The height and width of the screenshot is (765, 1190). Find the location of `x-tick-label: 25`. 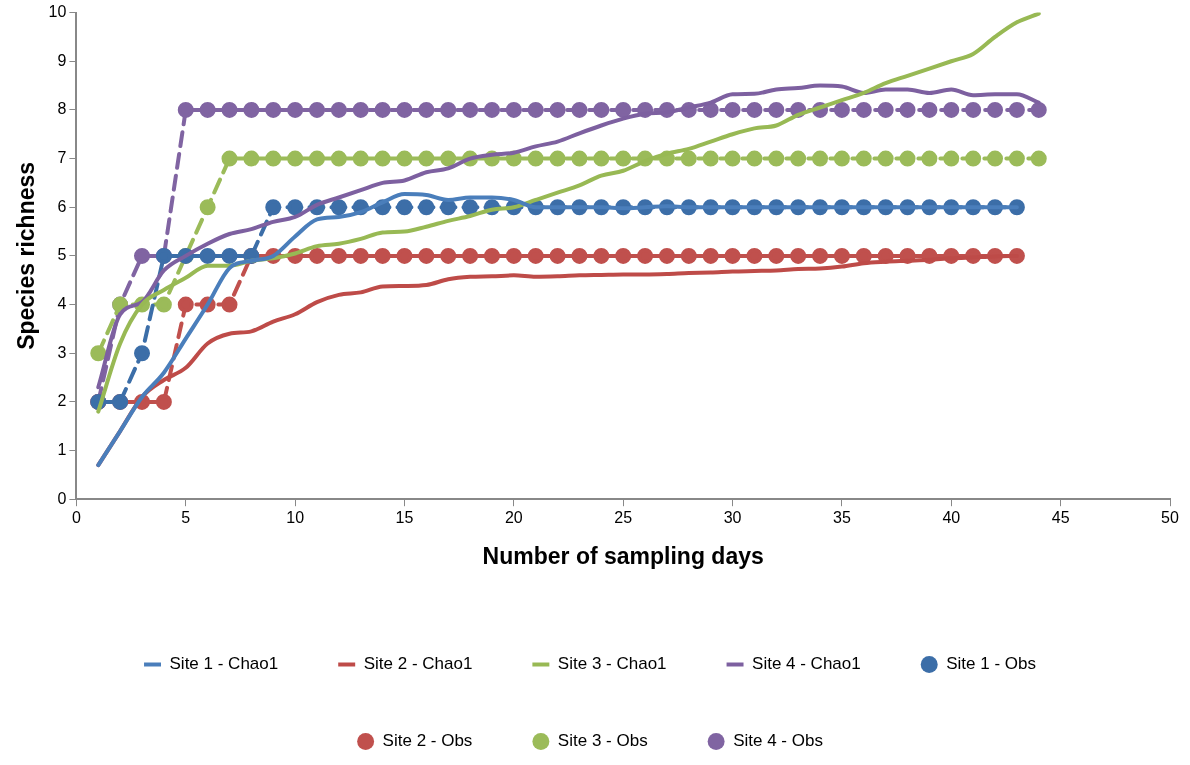

x-tick-label: 25 is located at coordinates (623, 518).